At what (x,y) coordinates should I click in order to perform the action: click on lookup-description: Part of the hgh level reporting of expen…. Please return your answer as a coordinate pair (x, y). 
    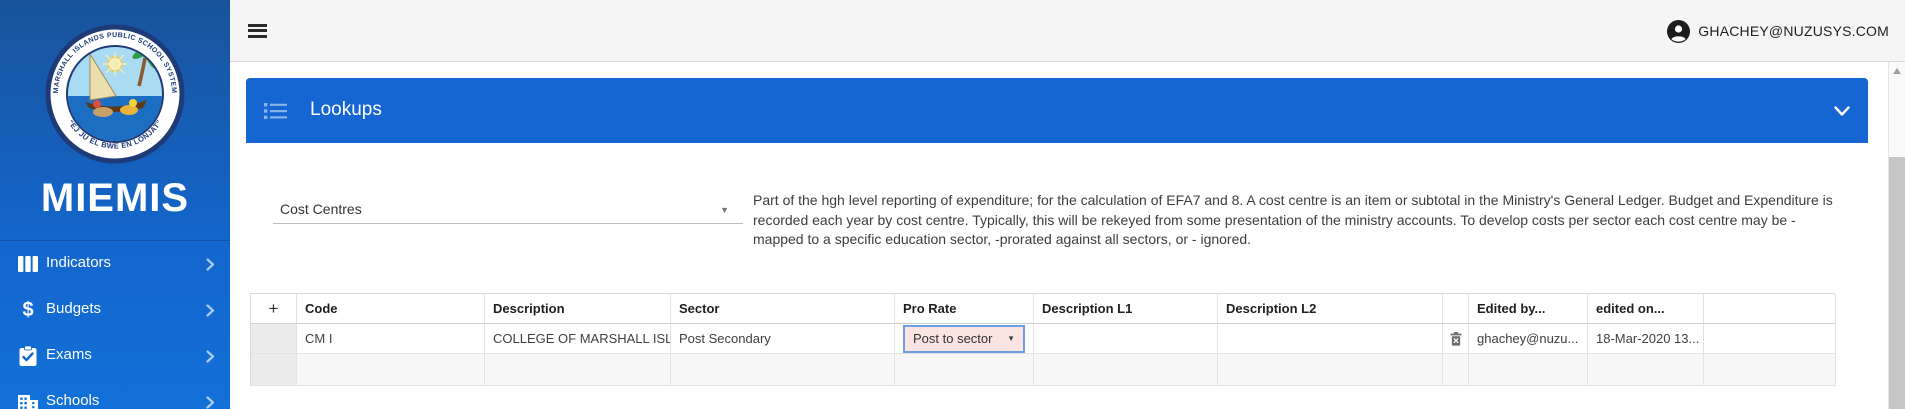
    Looking at the image, I should click on (1293, 220).